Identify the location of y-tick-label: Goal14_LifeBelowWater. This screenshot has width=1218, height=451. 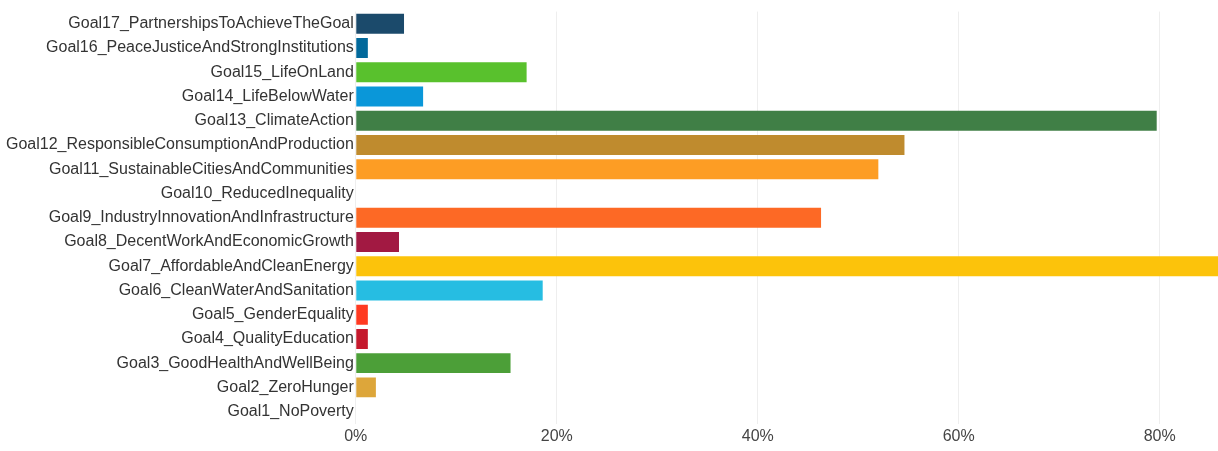
(268, 95).